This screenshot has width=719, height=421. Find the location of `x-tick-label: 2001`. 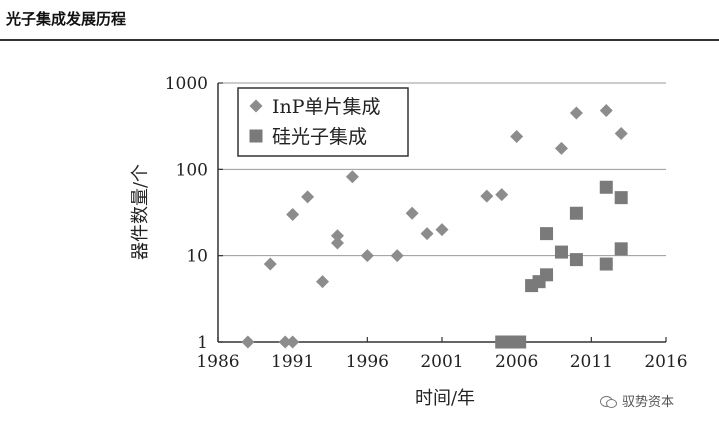

x-tick-label: 2001 is located at coordinates (441, 362).